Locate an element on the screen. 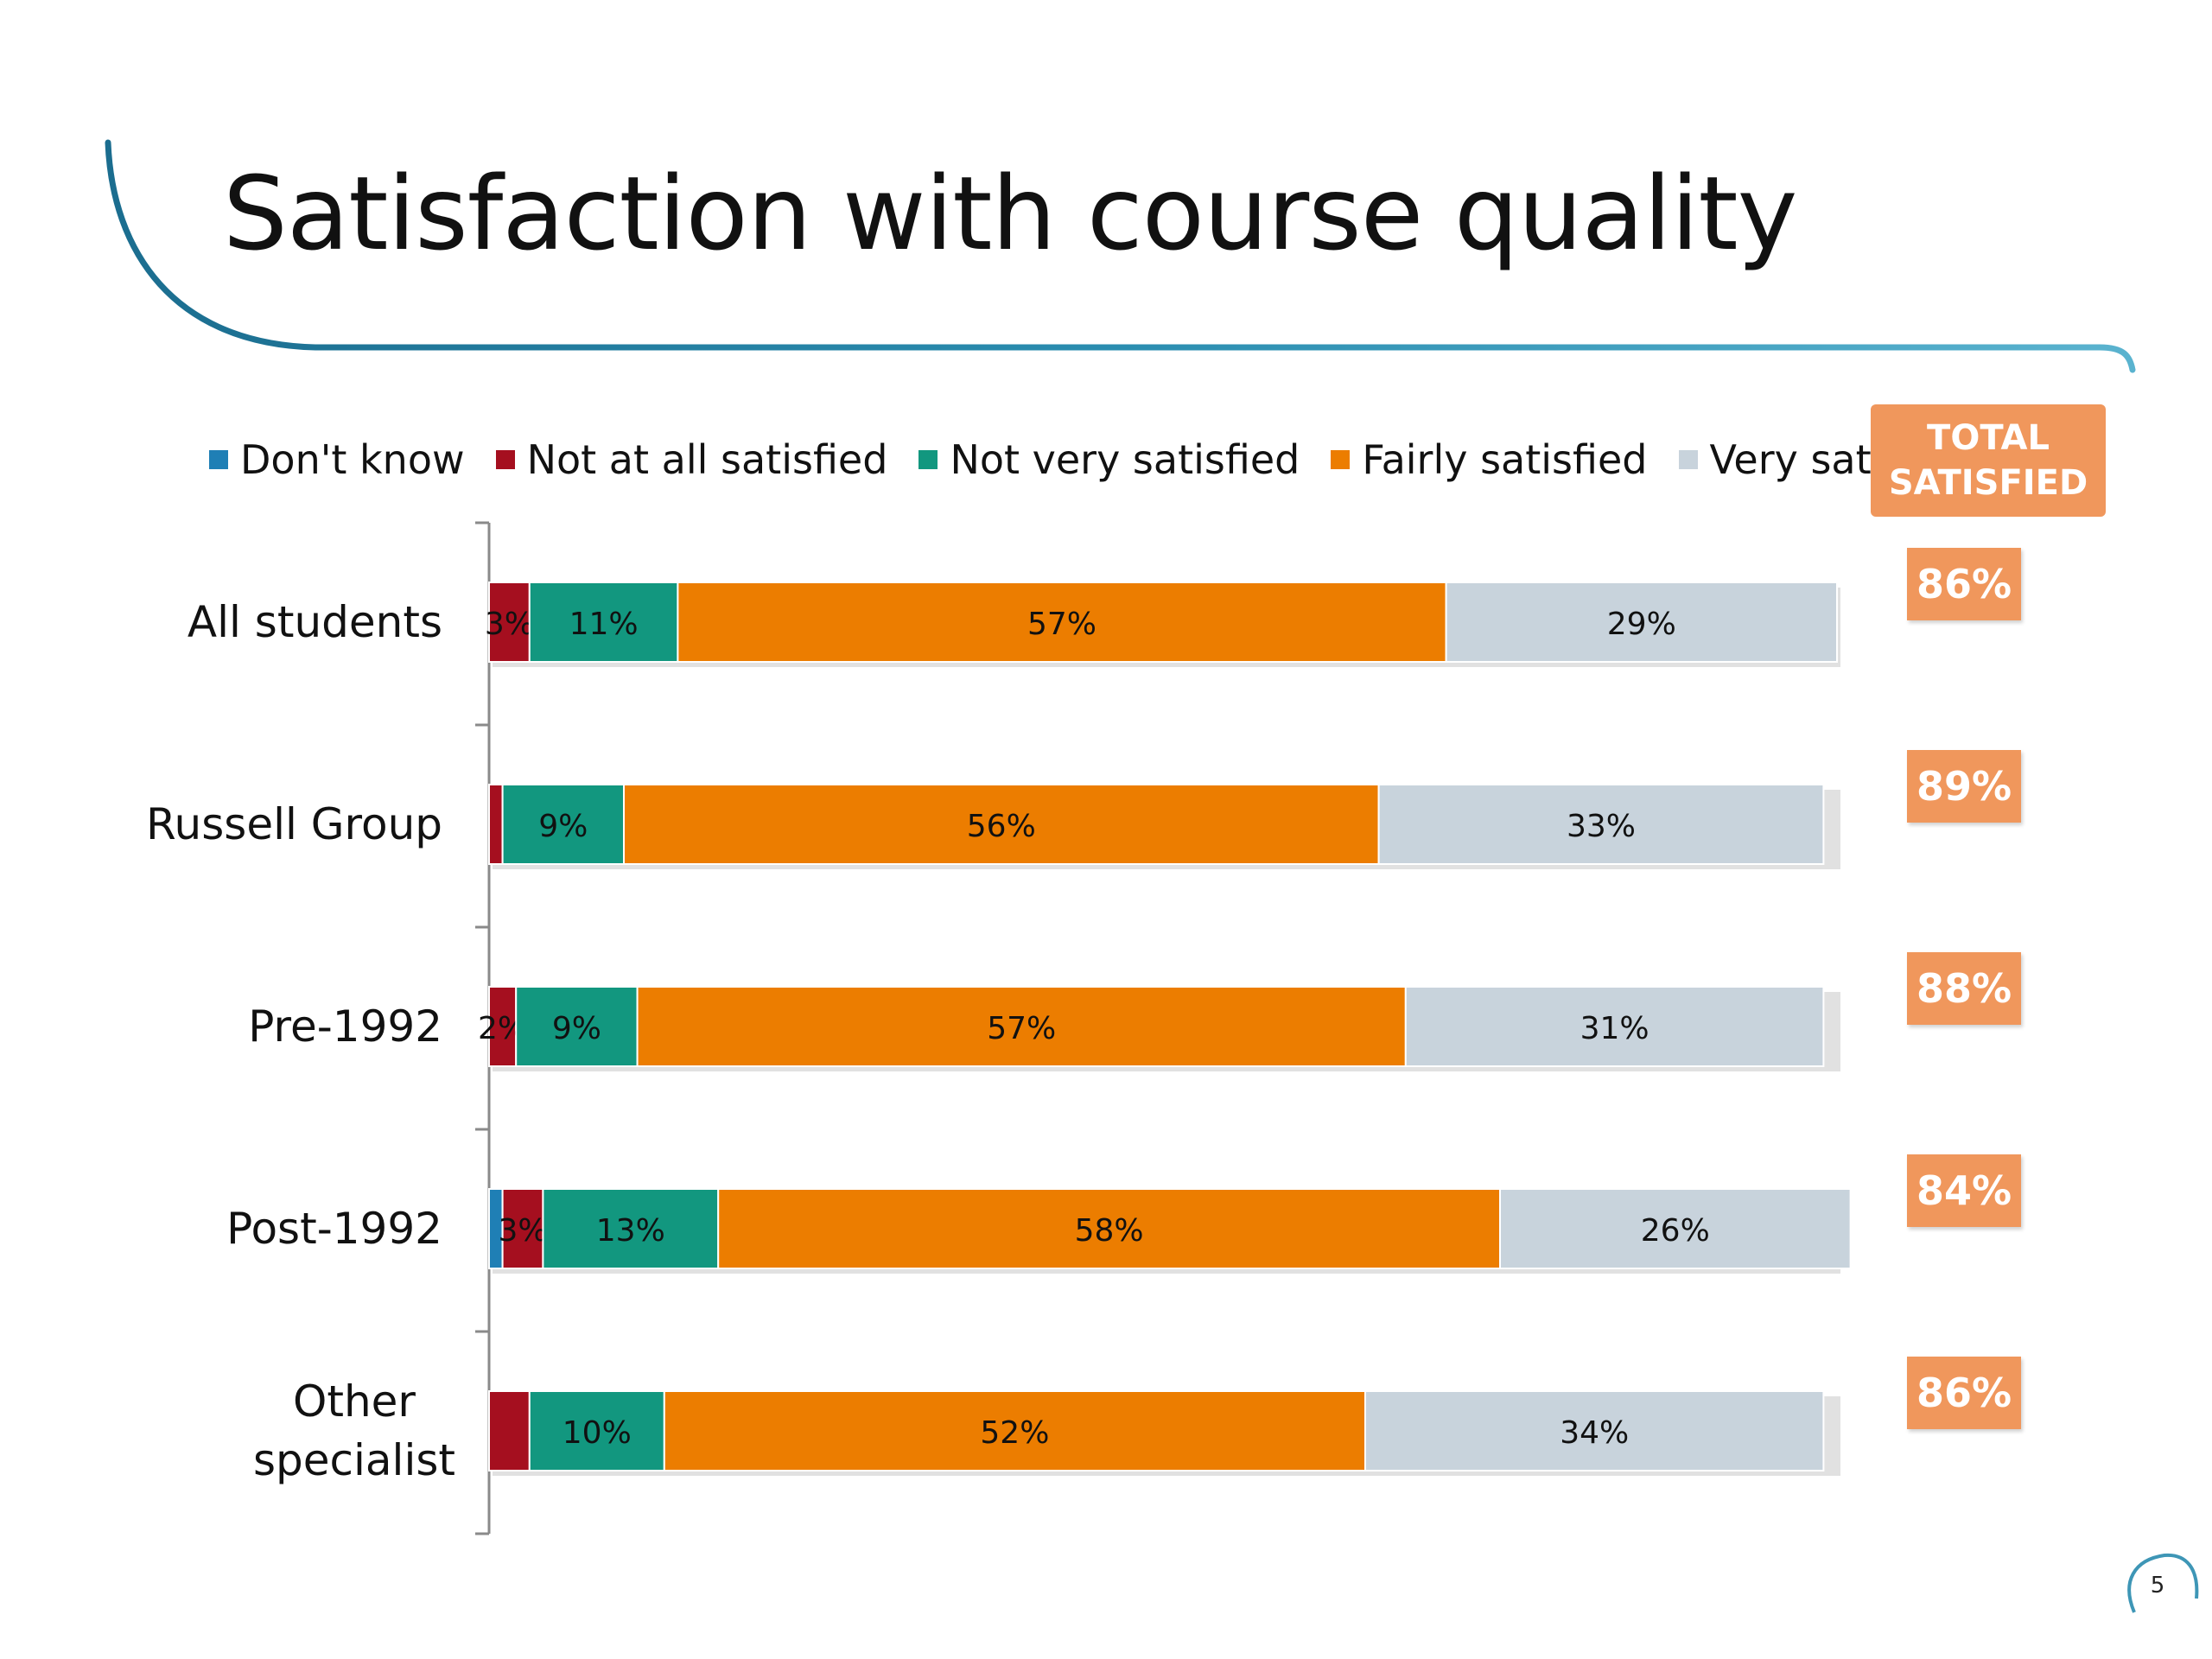  data-label: 10% is located at coordinates (597, 1433).